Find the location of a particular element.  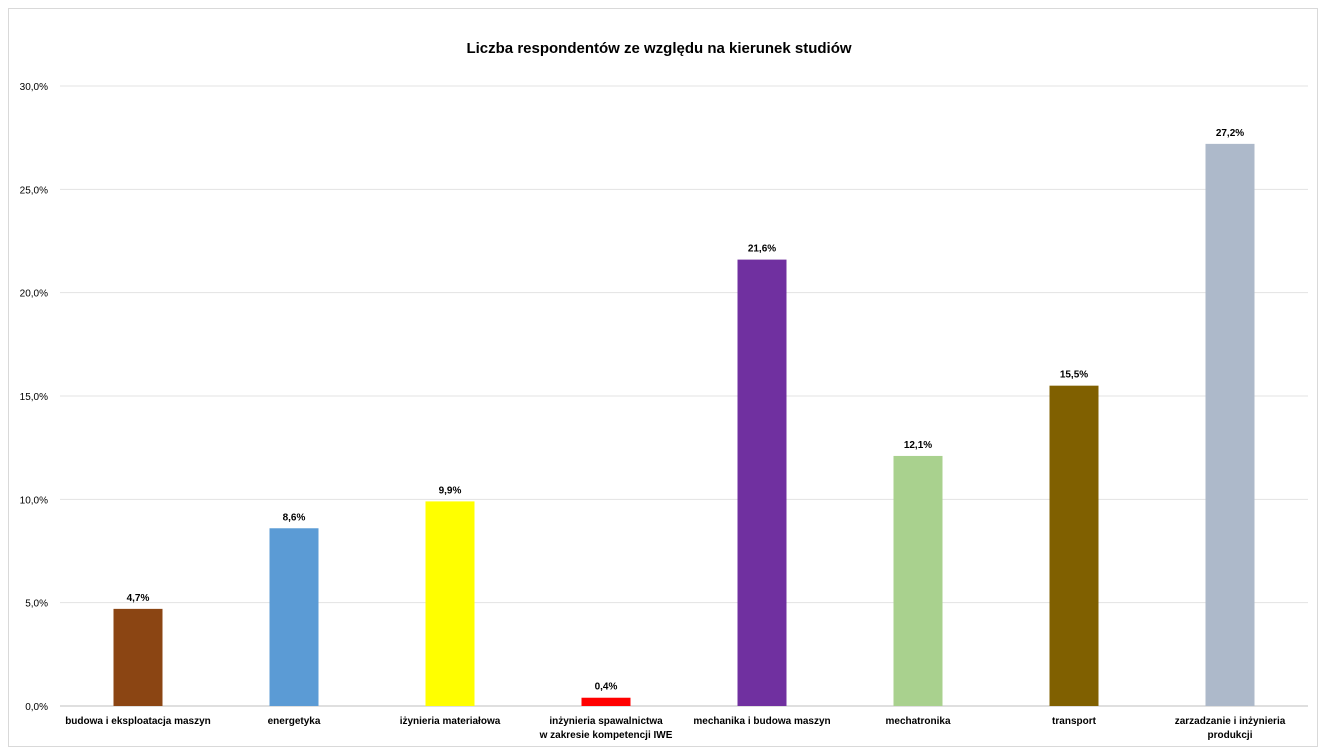

data-label: 0,4% is located at coordinates (606, 687).